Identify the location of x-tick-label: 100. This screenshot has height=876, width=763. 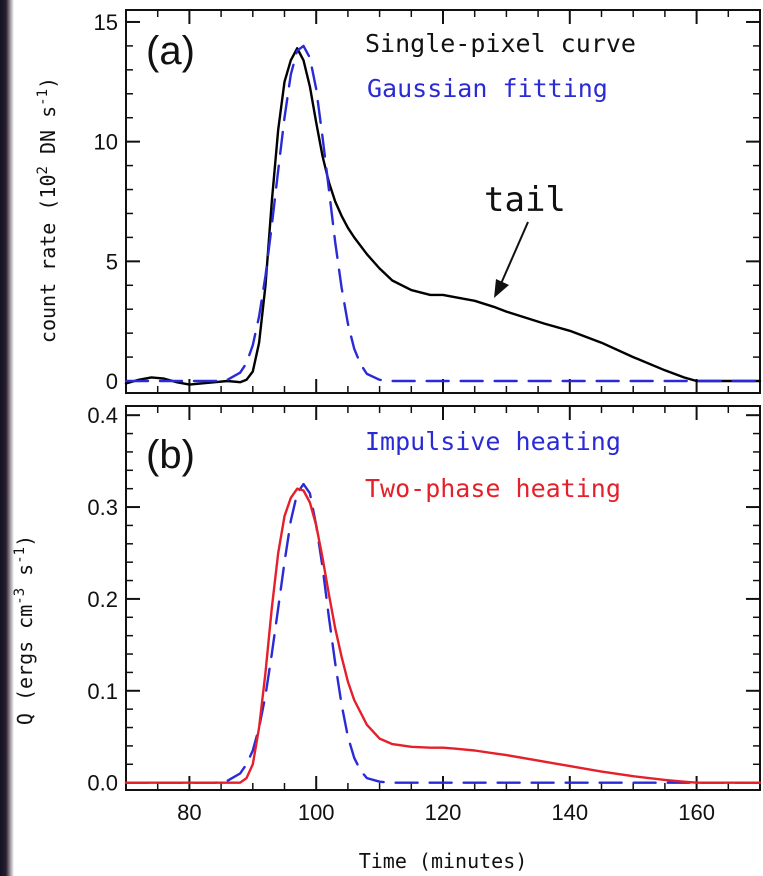
(316, 812).